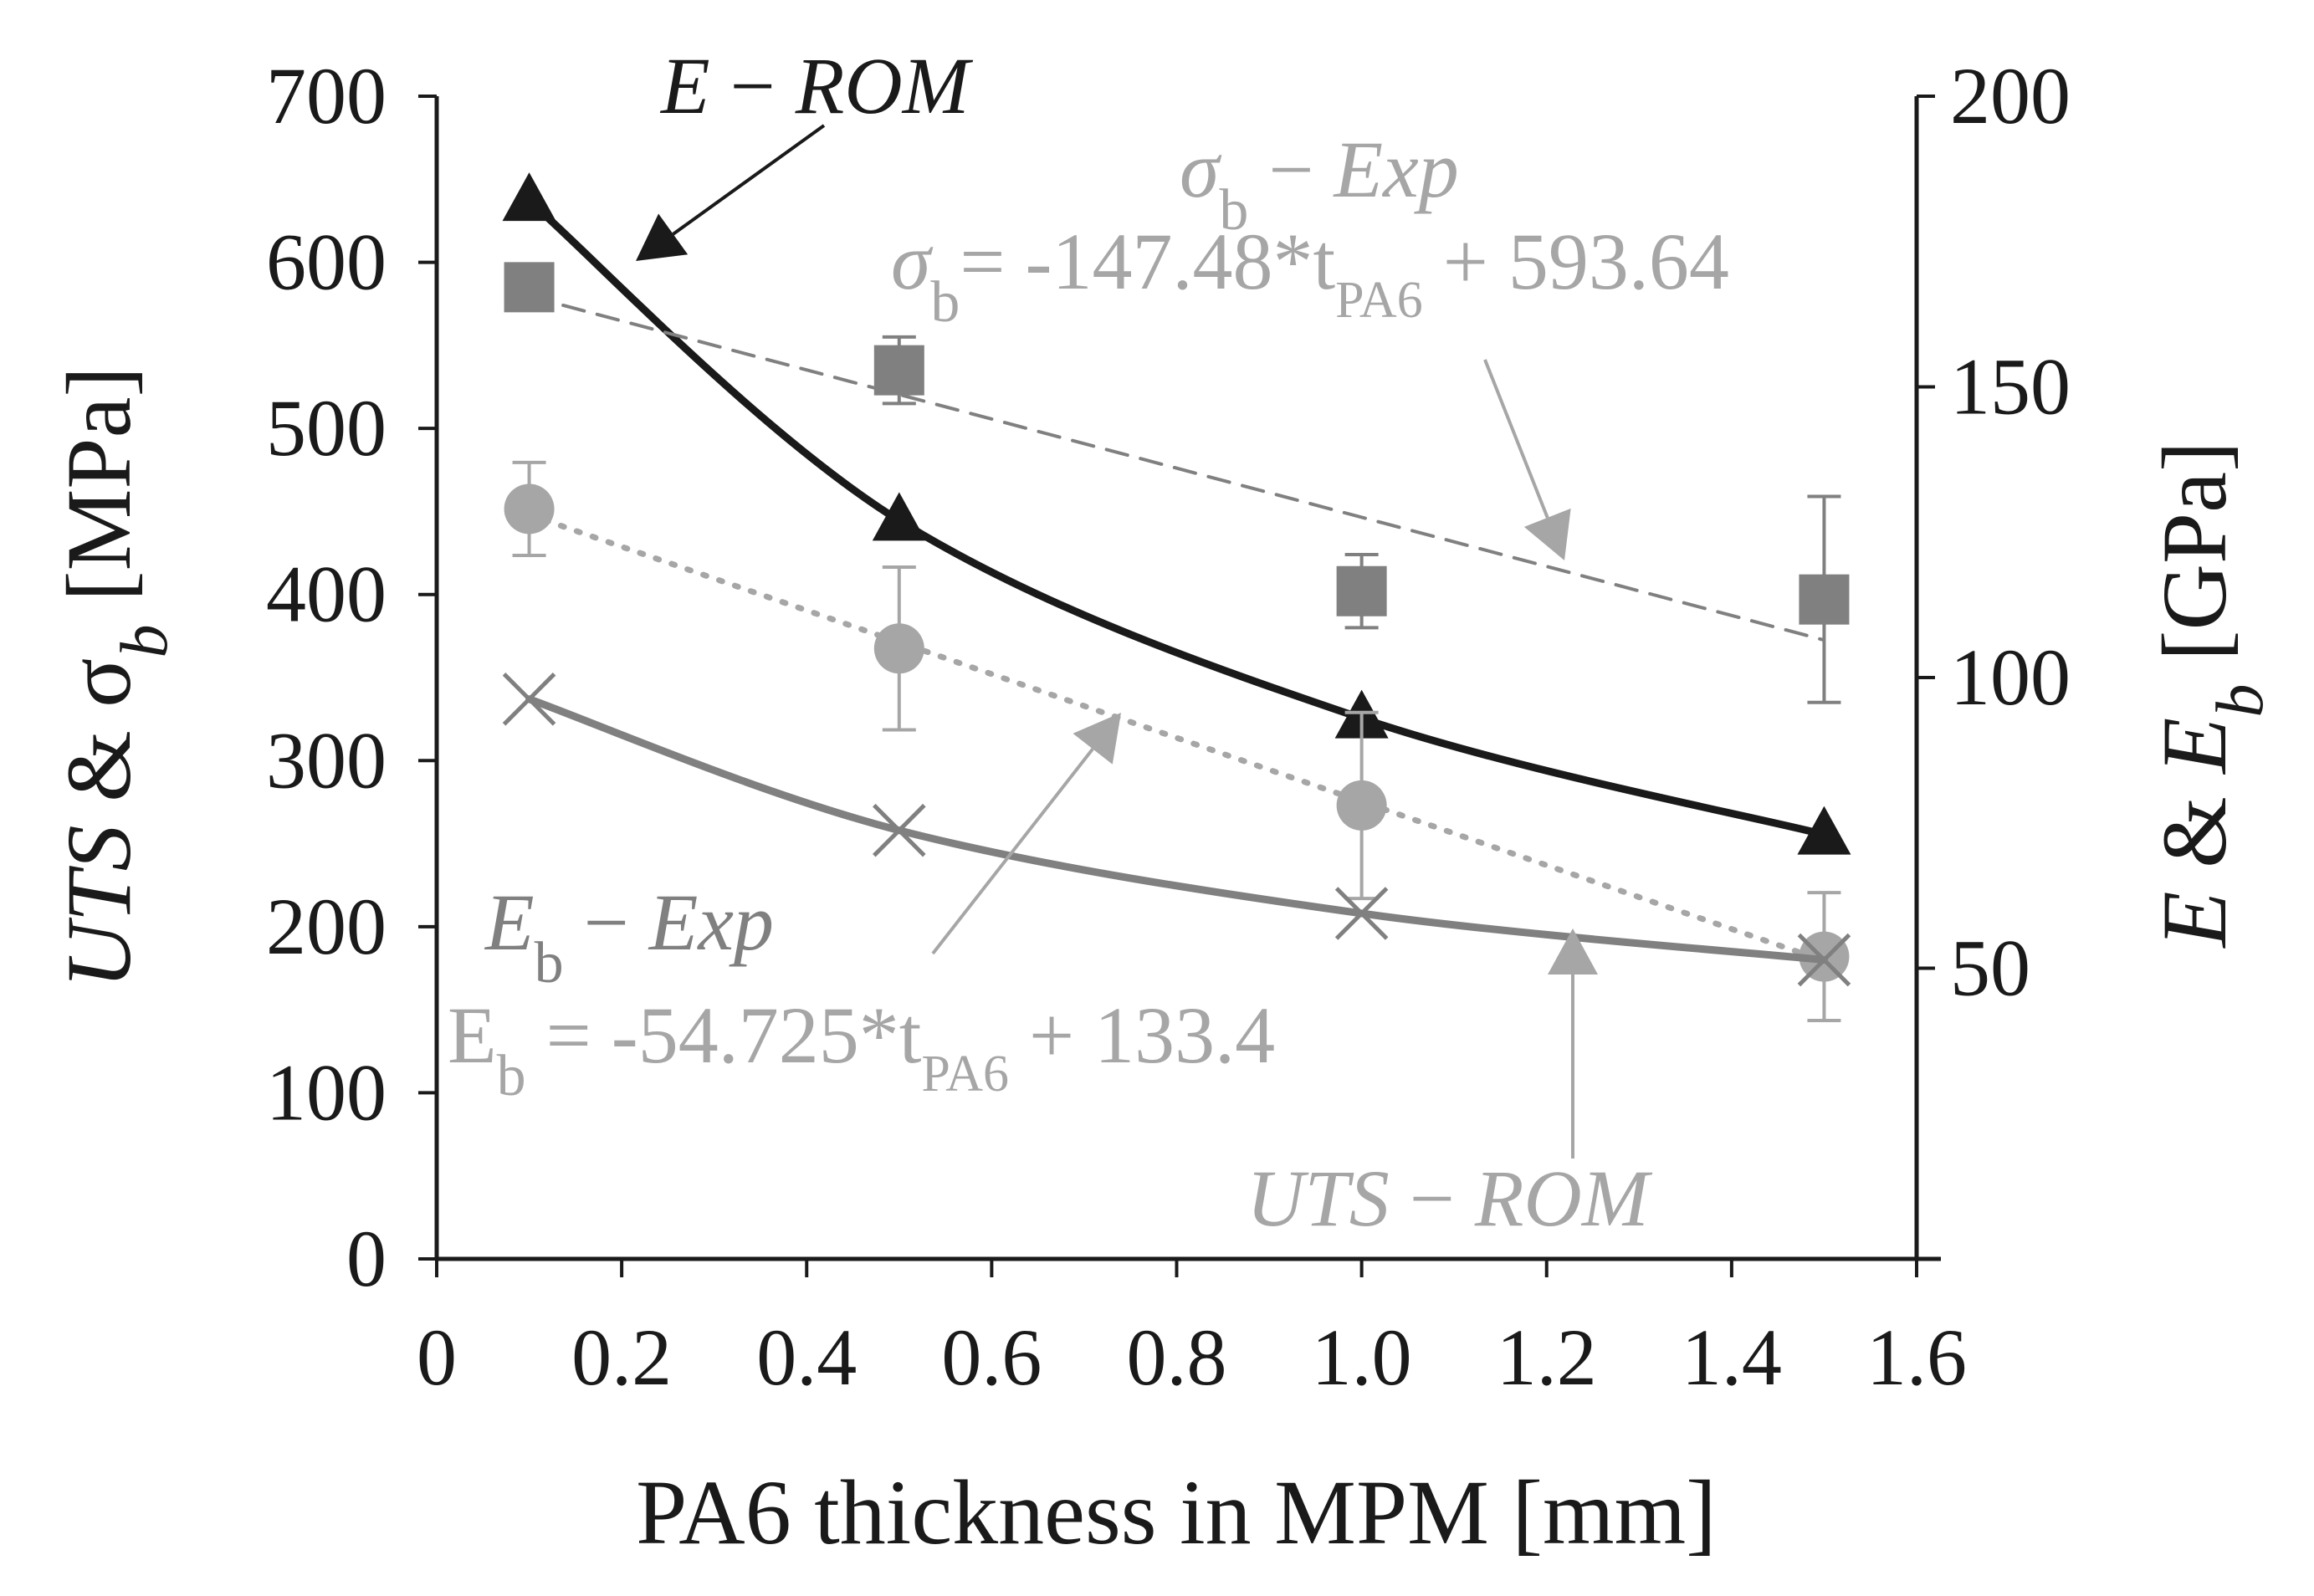 The image size is (2314, 1596). I want to click on annotation-eb-exp: Eb − Exp, so click(629, 936).